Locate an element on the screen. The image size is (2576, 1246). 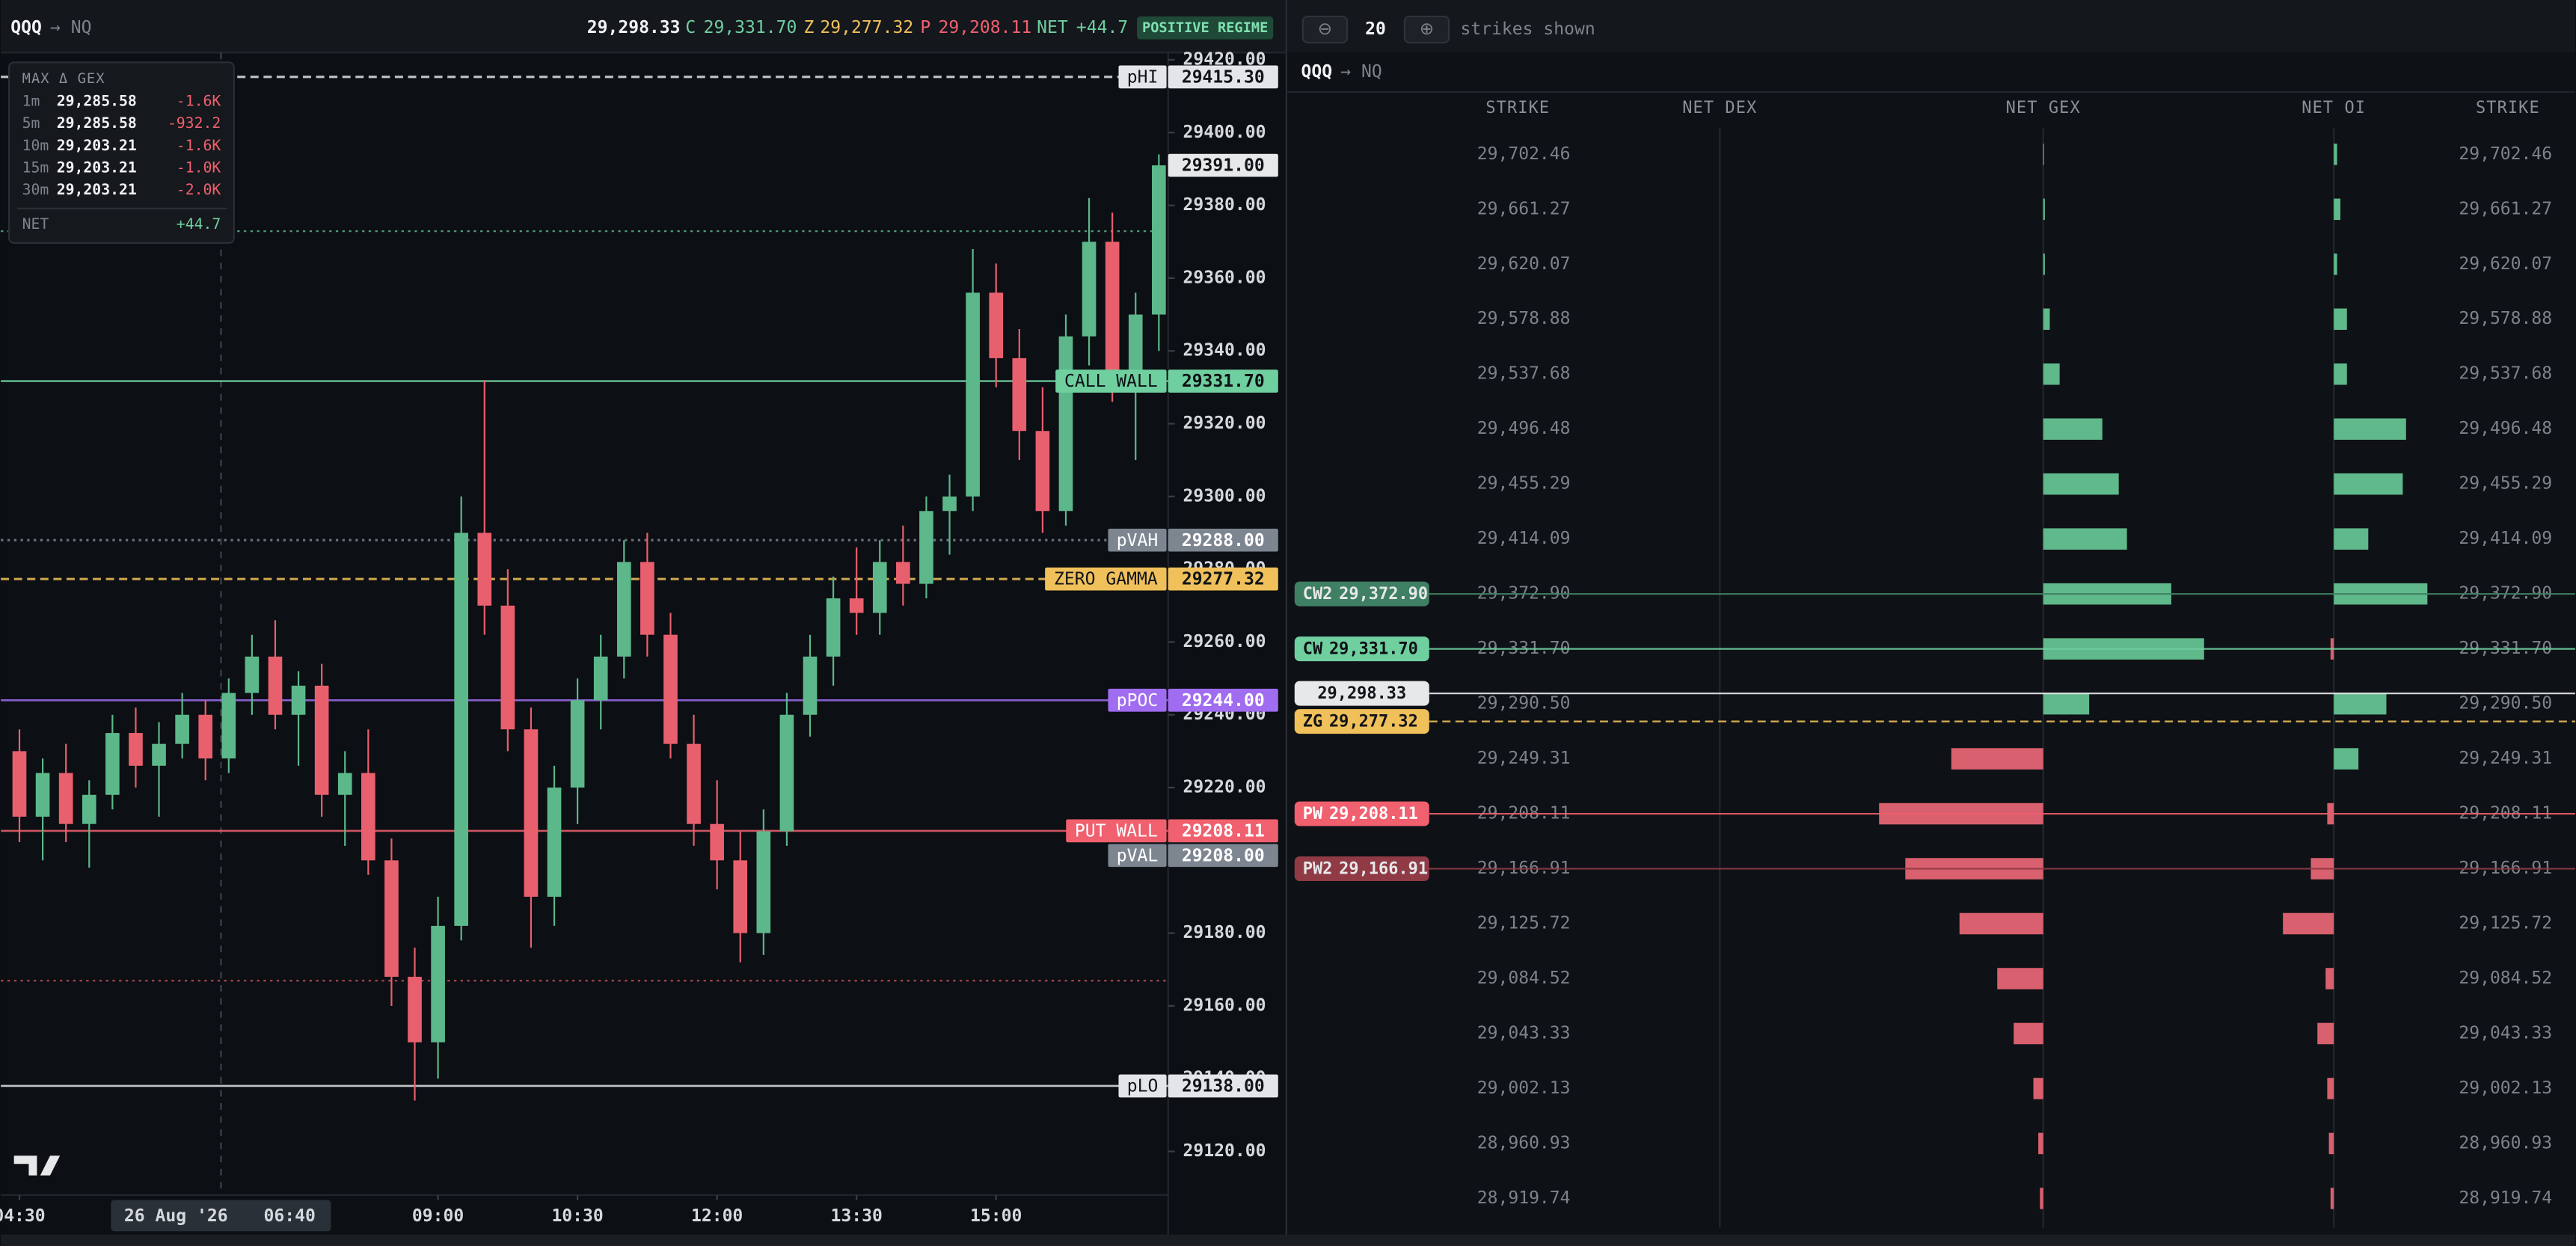
last-price-label: 29391.00 is located at coordinates (1223, 166).